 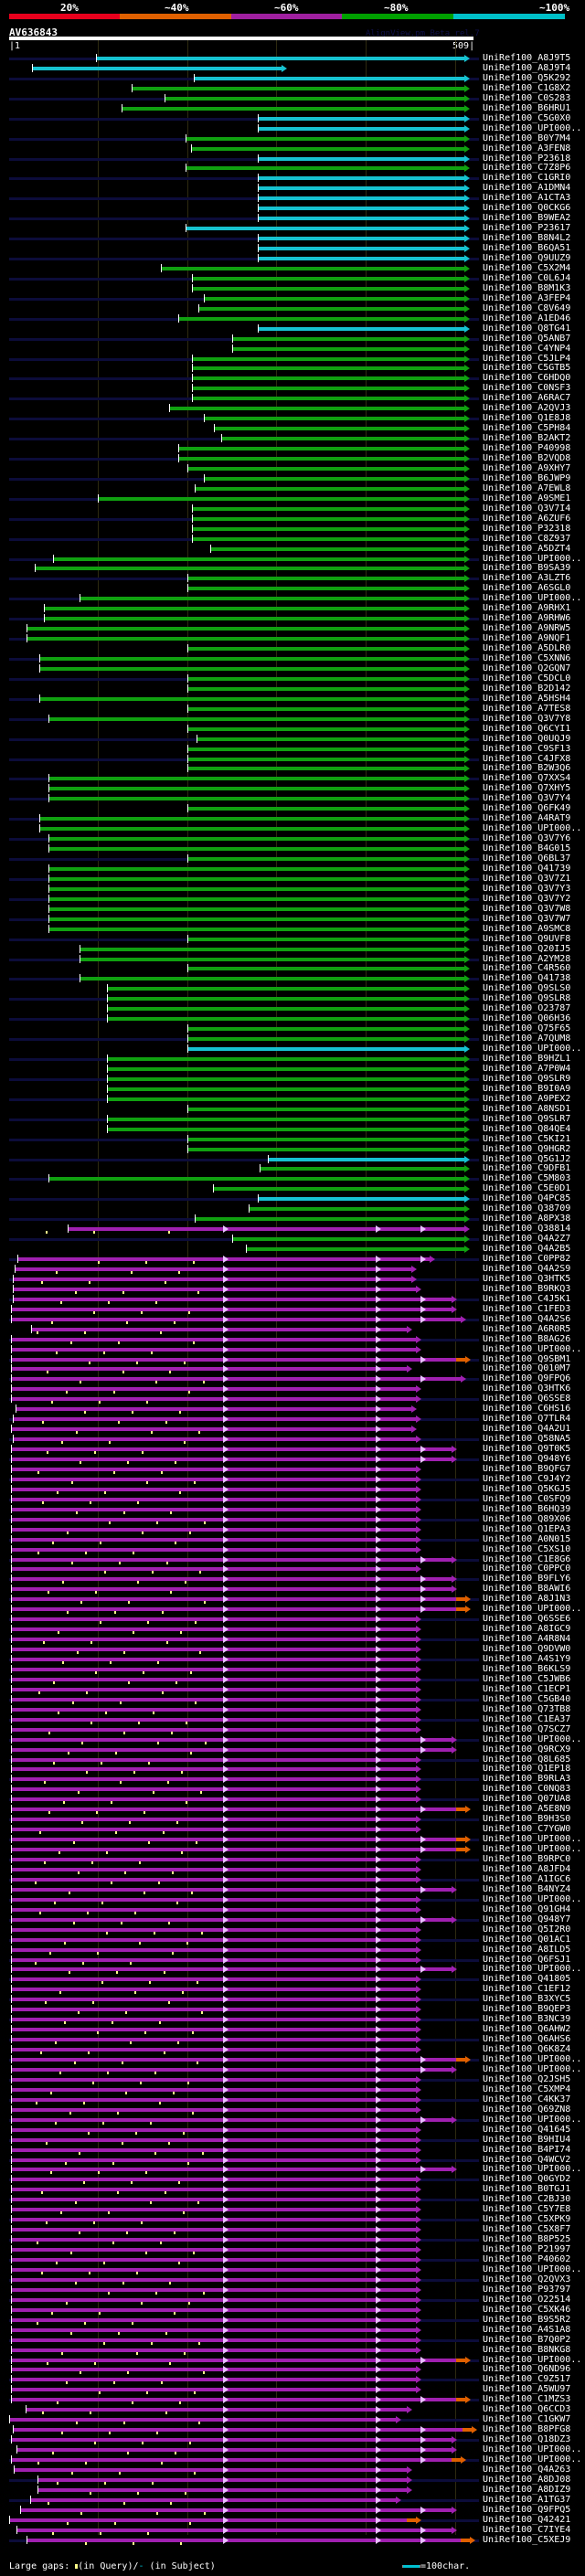 What do you see at coordinates (293, 248) in the screenshot?
I see `alignment-row: UniRef100_B6QA51` at bounding box center [293, 248].